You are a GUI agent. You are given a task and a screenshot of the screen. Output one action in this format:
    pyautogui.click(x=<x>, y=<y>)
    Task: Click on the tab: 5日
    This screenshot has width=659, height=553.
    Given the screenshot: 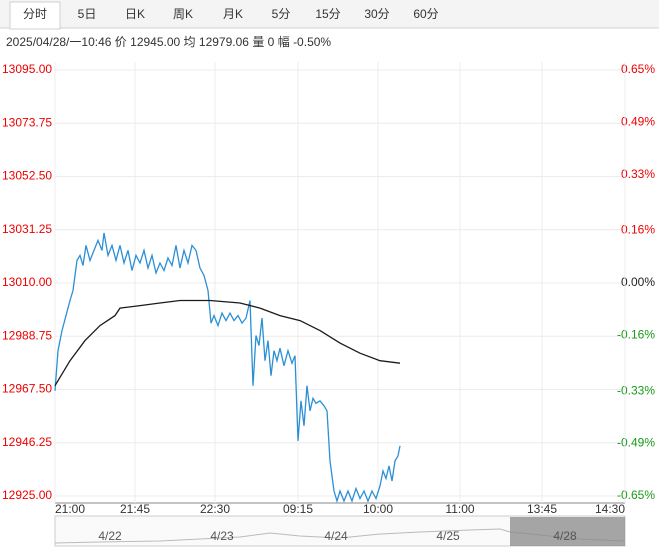 What is the action you would take?
    pyautogui.click(x=87, y=14)
    